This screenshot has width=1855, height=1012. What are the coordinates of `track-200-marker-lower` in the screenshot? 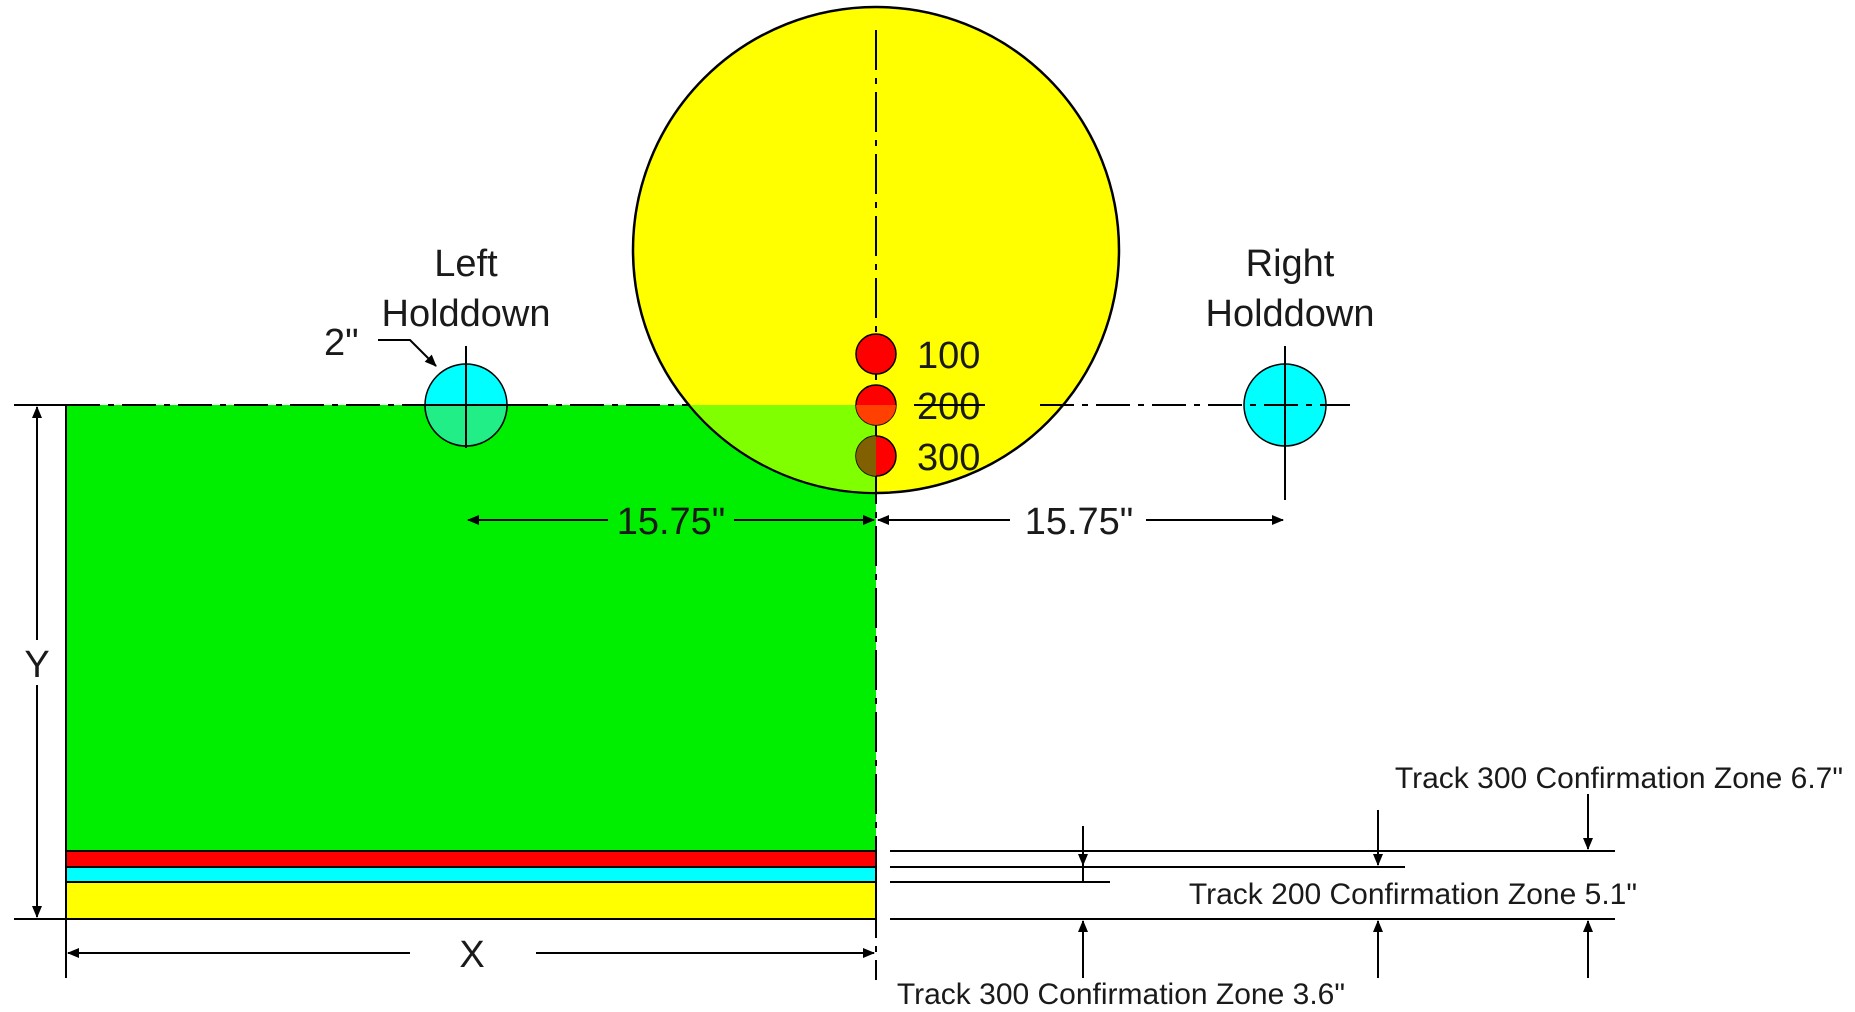 It's located at (876, 415).